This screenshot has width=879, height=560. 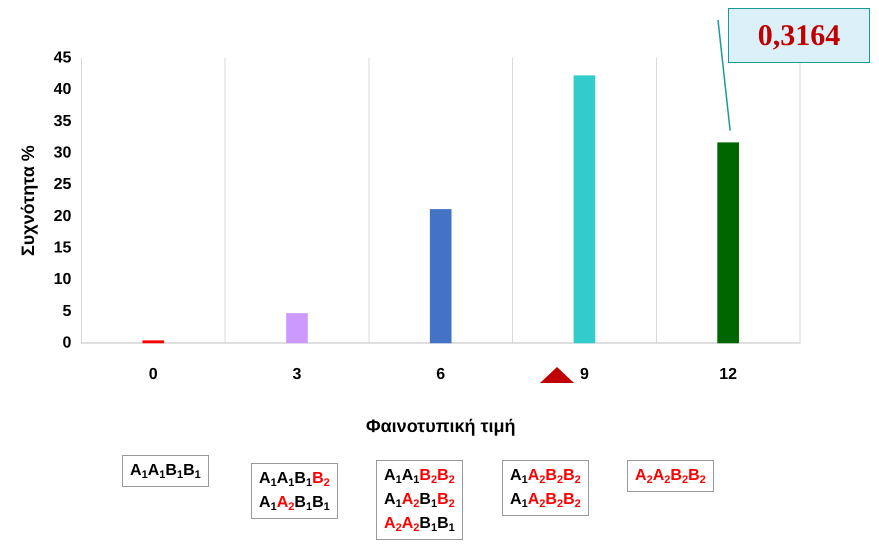 What do you see at coordinates (297, 375) in the screenshot?
I see `x-tick-label: 3` at bounding box center [297, 375].